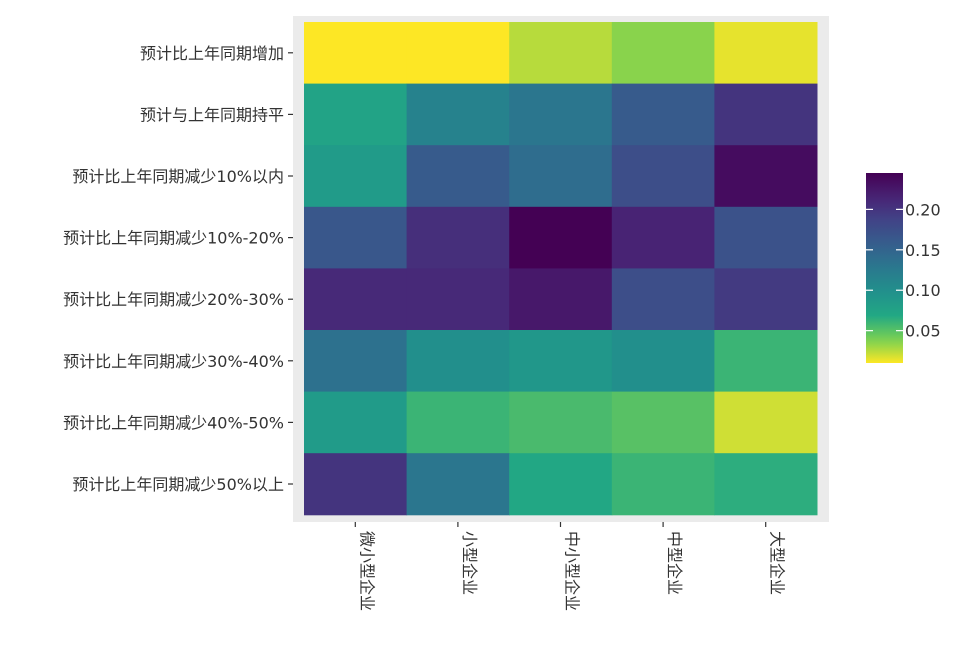  What do you see at coordinates (212, 114) in the screenshot?
I see `y-tick-label: 预计与上年同期持平` at bounding box center [212, 114].